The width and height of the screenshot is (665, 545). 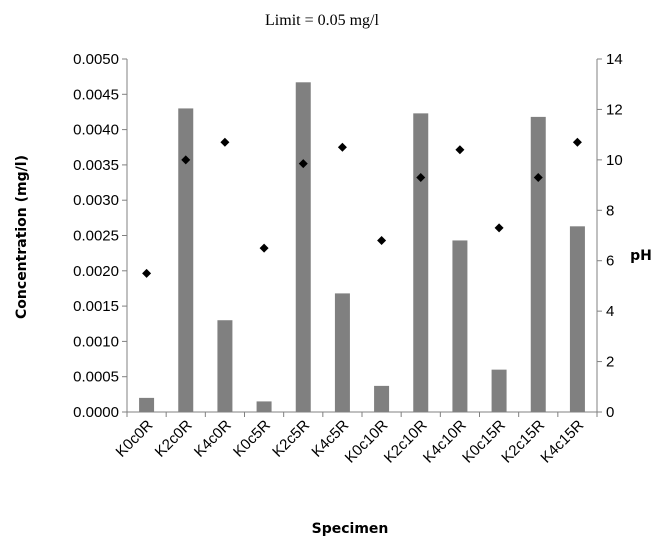 What do you see at coordinates (538, 264) in the screenshot?
I see `bar-K2c15R` at bounding box center [538, 264].